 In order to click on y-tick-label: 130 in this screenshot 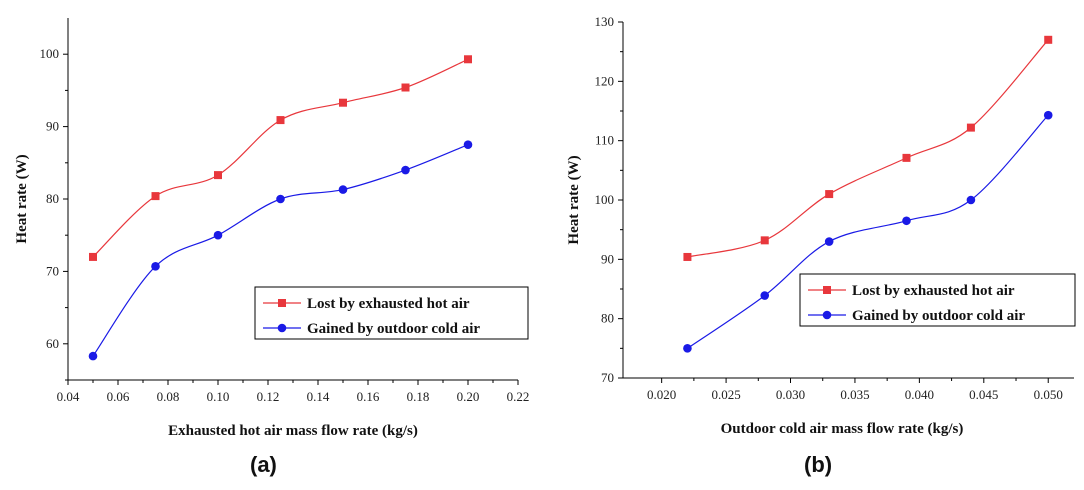, I will do `click(605, 21)`.